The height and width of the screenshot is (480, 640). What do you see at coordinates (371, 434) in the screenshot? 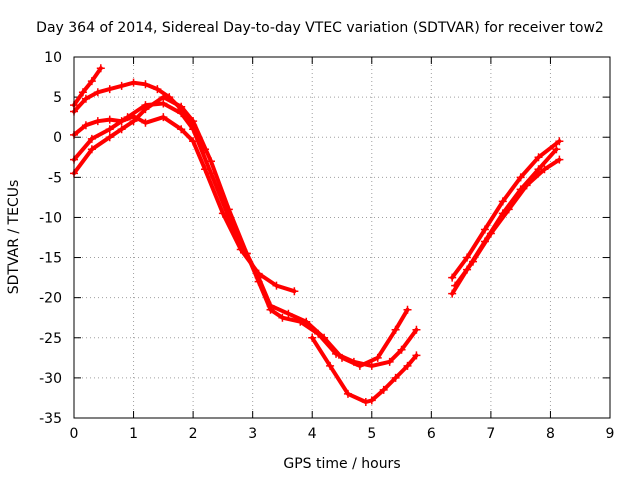
I see `x-tick-label: 5` at bounding box center [371, 434].